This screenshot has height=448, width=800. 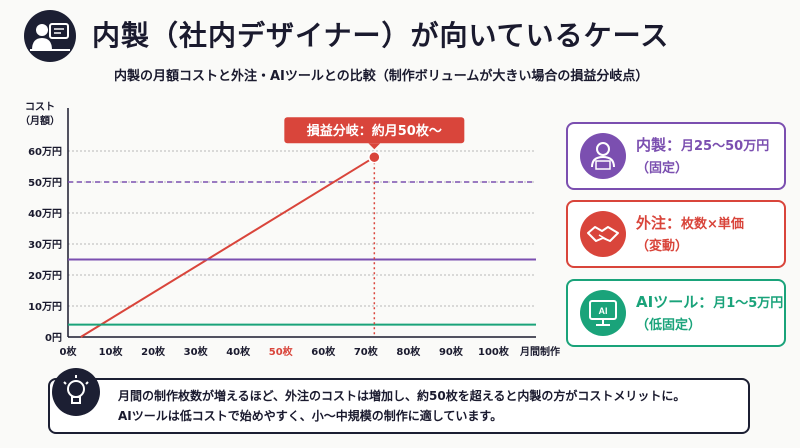 I want to click on x-tick-label: 30枚, so click(x=196, y=351).